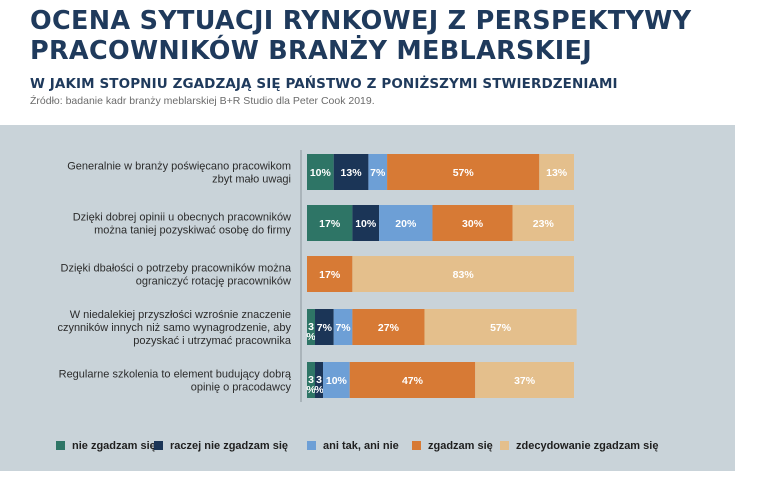  What do you see at coordinates (311, 51) in the screenshot?
I see `title-line-2: PRACOWNIKÓW BRANŻY MEBLARSKIEJ` at bounding box center [311, 51].